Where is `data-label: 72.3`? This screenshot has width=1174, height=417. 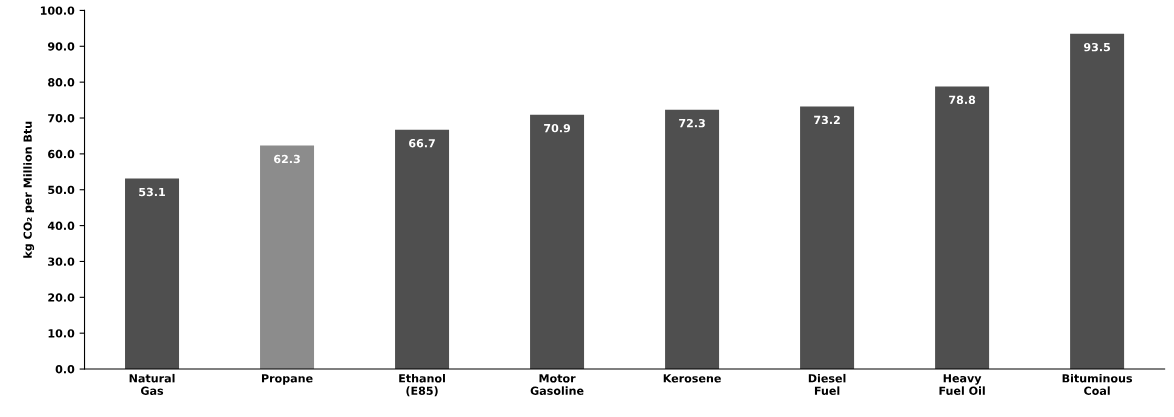 data-label: 72.3 is located at coordinates (692, 123).